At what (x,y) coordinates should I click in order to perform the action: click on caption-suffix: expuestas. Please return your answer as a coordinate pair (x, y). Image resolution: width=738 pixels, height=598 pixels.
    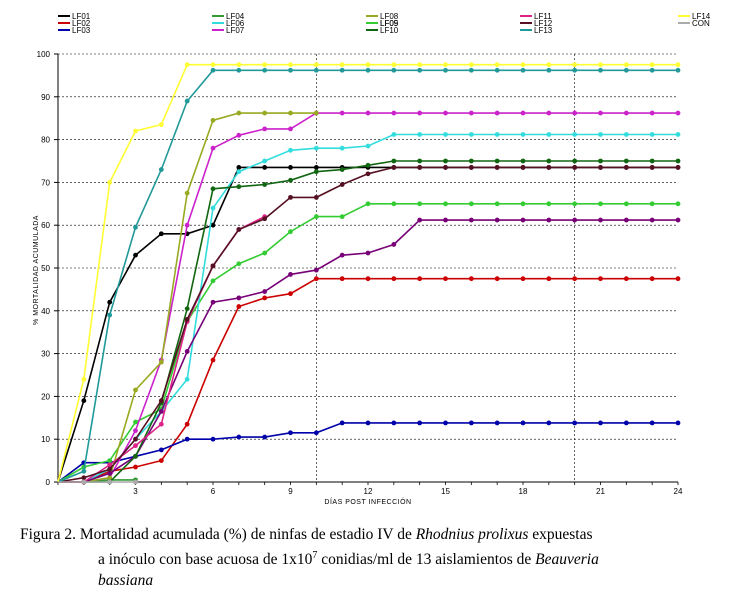
    Looking at the image, I should click on (560, 534).